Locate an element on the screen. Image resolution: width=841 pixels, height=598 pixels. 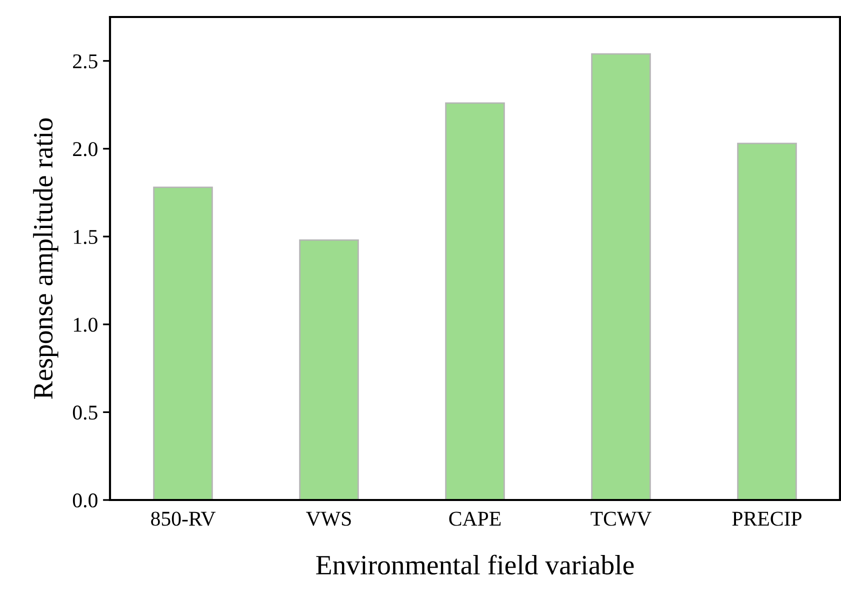
y-tick-label: 2.5 is located at coordinates (85, 61).